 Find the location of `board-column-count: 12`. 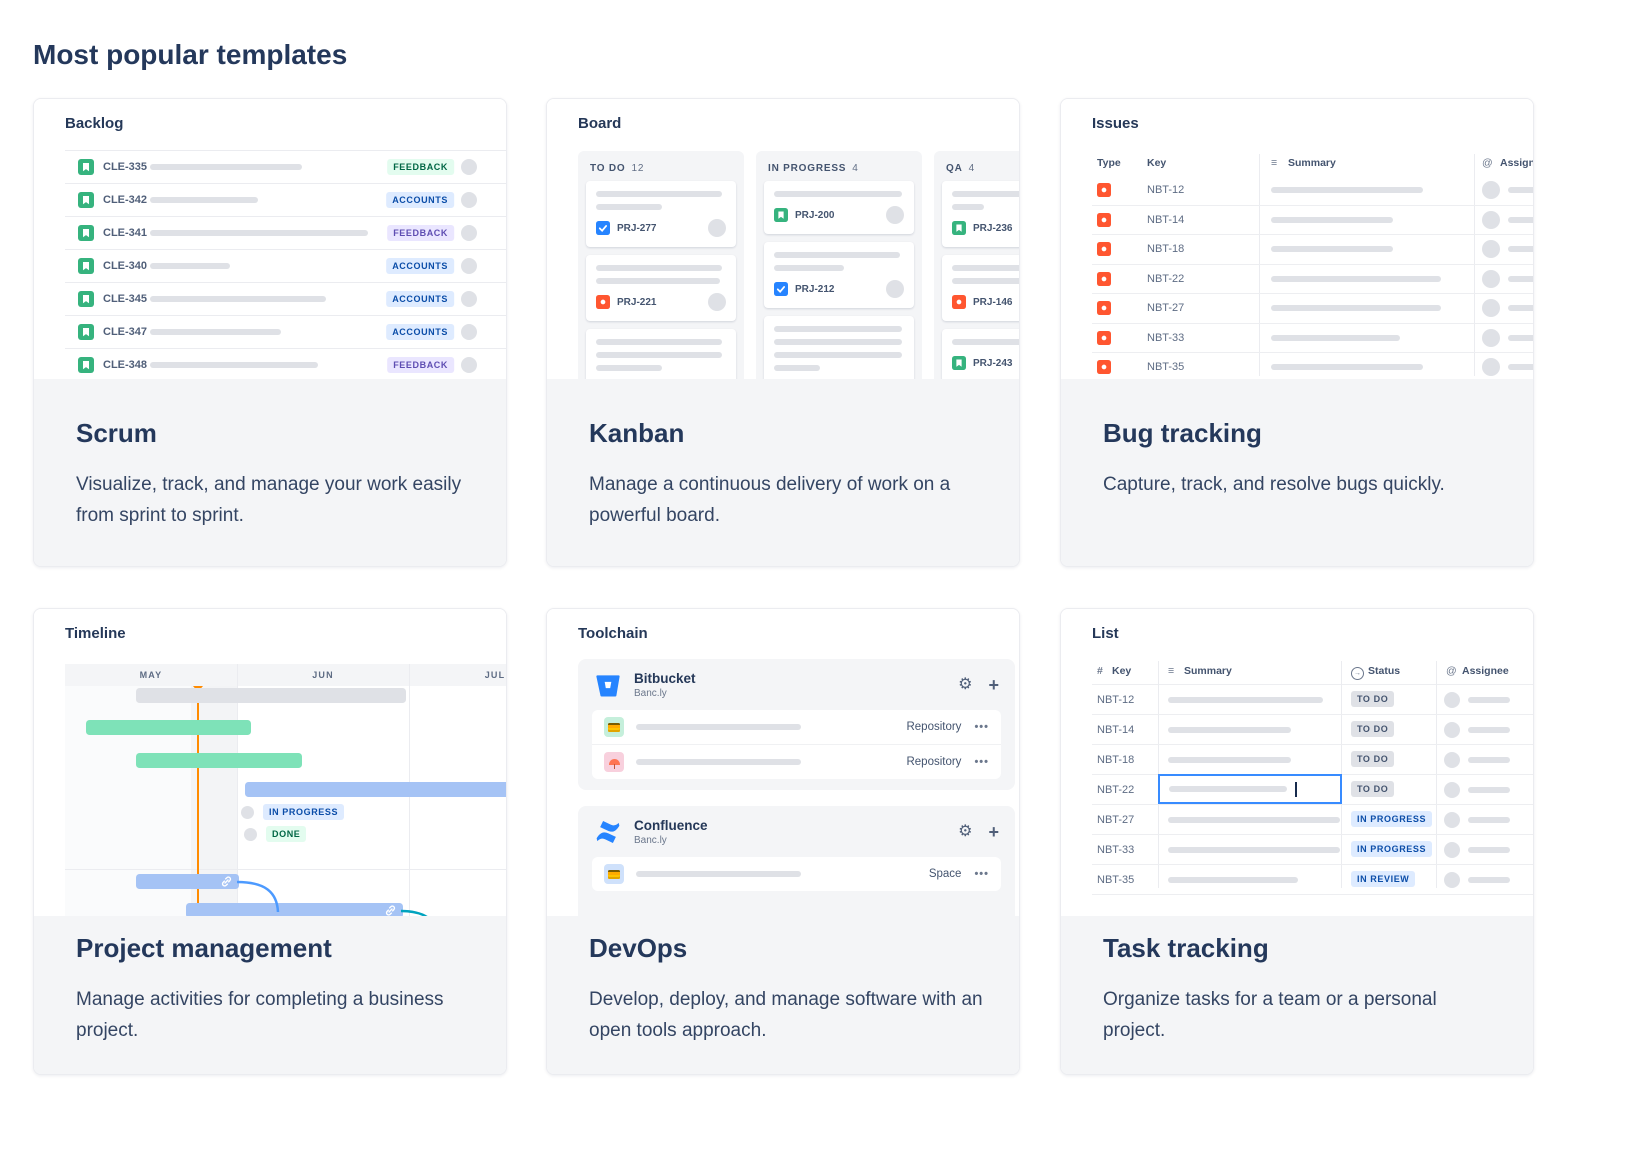

board-column-count: 12 is located at coordinates (638, 168).